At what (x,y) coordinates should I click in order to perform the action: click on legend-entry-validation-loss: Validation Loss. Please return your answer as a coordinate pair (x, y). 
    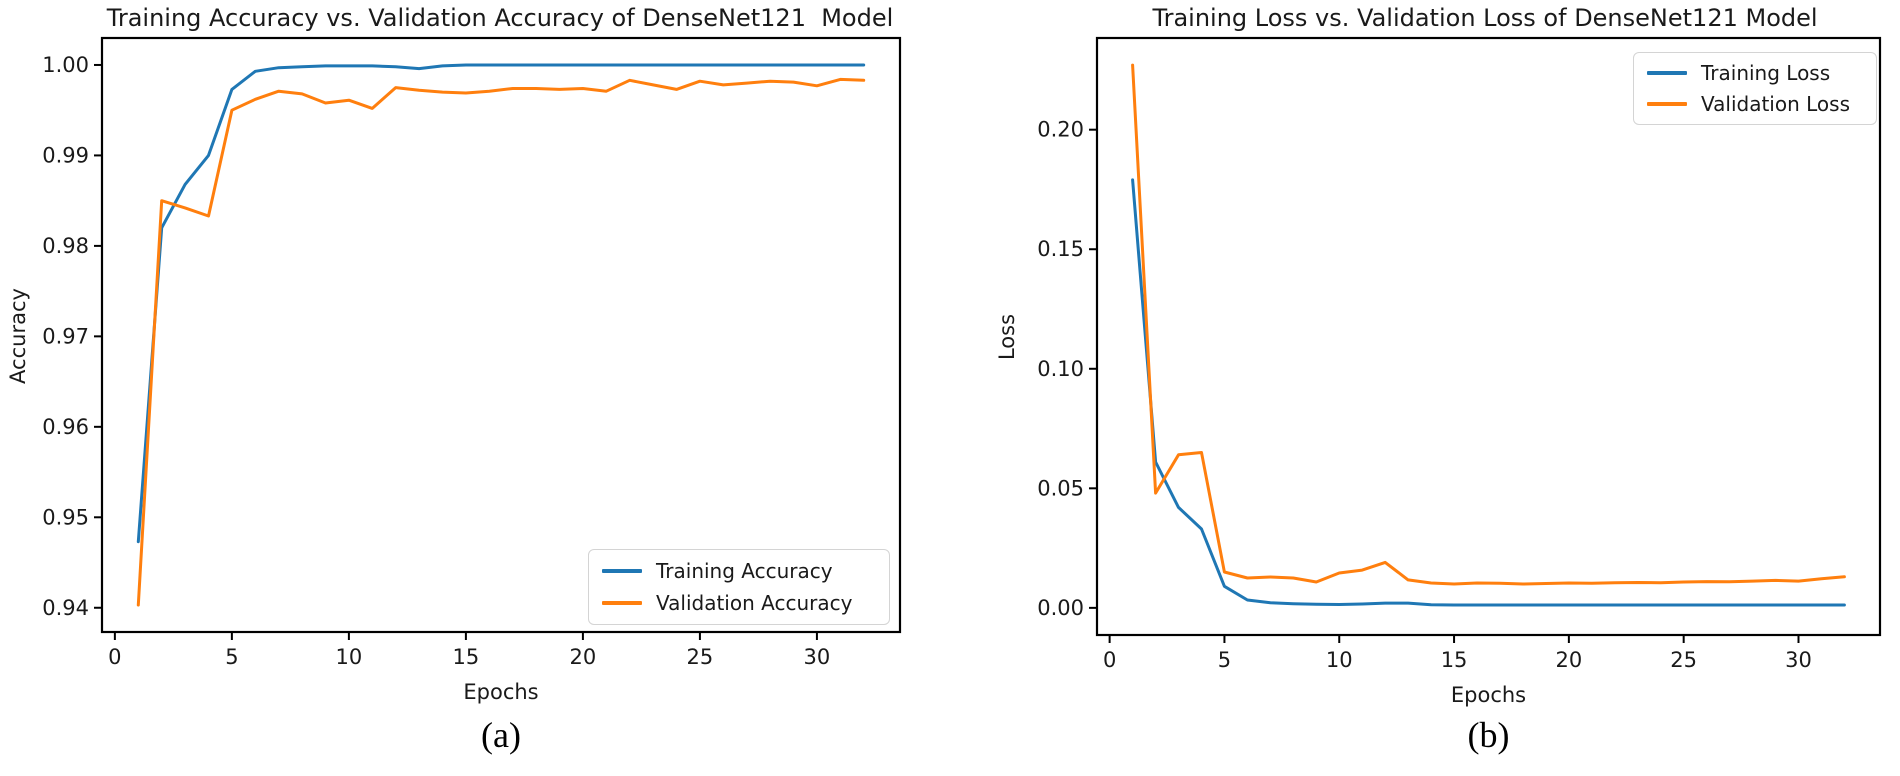
    Looking at the image, I should click on (1761, 104).